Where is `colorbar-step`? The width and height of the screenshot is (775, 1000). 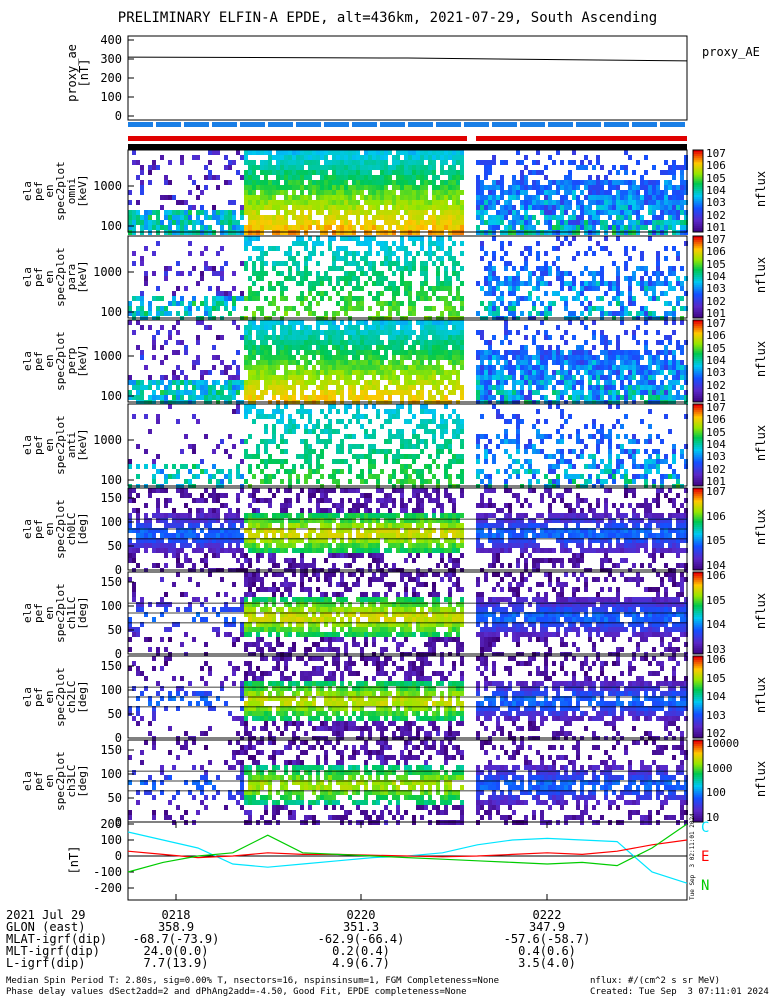
colorbar-step is located at coordinates (698, 342).